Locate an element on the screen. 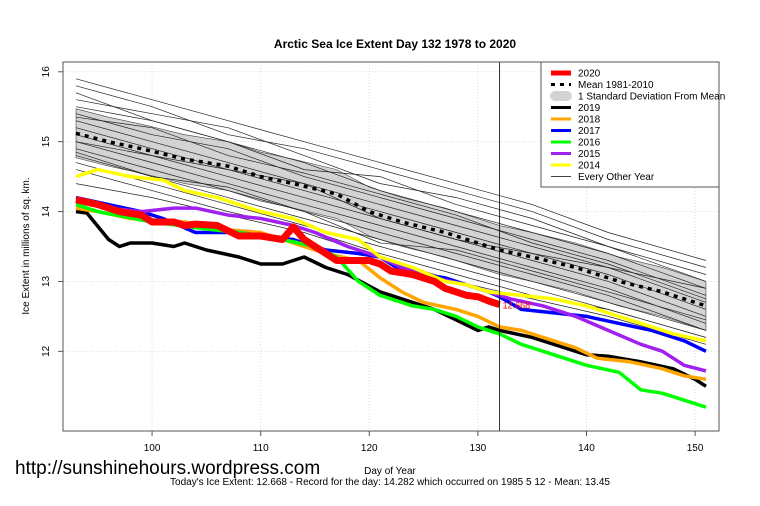 Image resolution: width=760 pixels, height=506 pixels. y-tick-label: 12 is located at coordinates (46, 351).